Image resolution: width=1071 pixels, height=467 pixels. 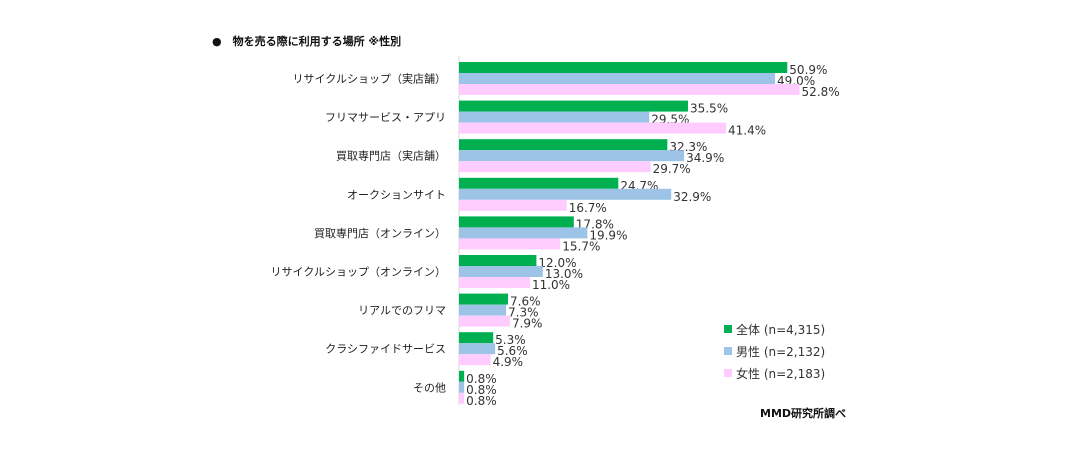 I want to click on data-label: 16.7%, so click(x=588, y=208).